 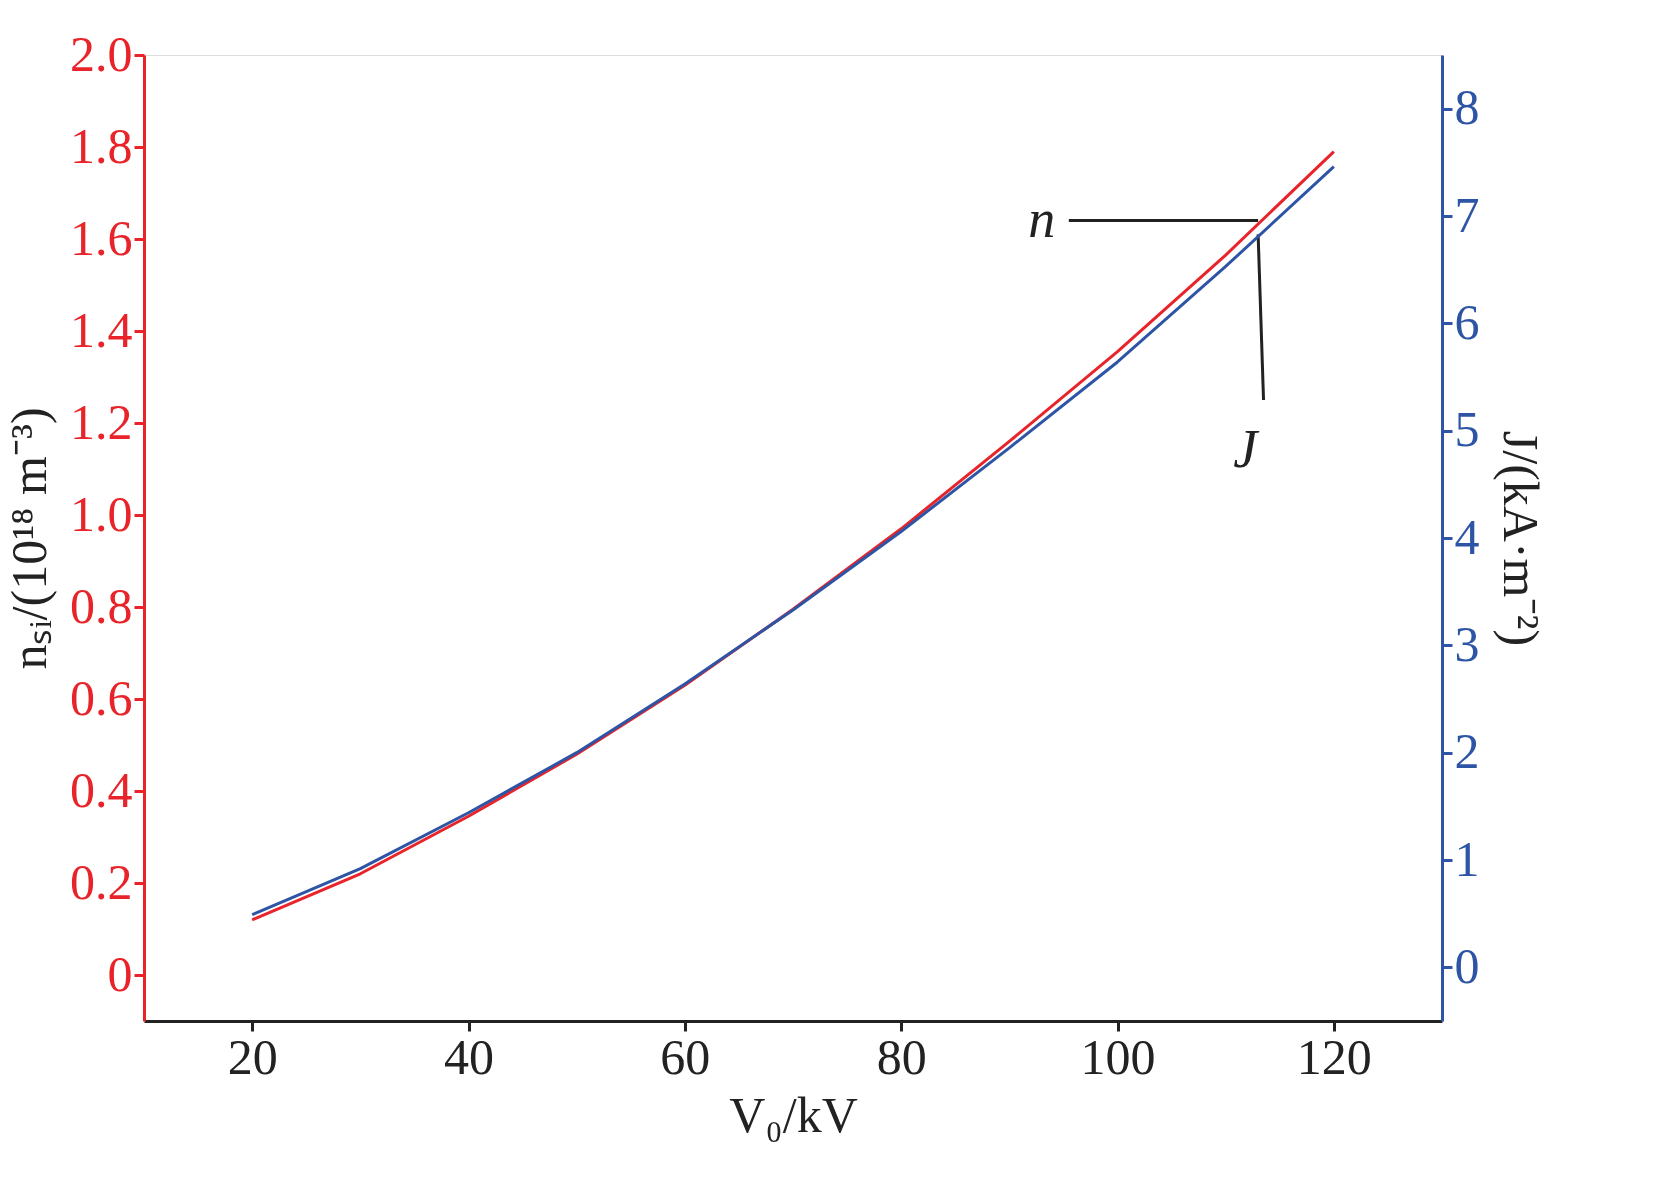 What do you see at coordinates (101, 421) in the screenshot?
I see `y-tick-label: 1.2` at bounding box center [101, 421].